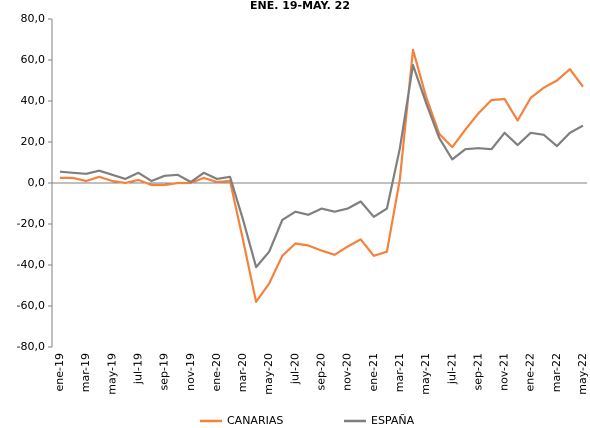  Describe the element at coordinates (300, 6) in the screenshot. I see `chart-title: ENE. 19-MAY. 22` at that location.